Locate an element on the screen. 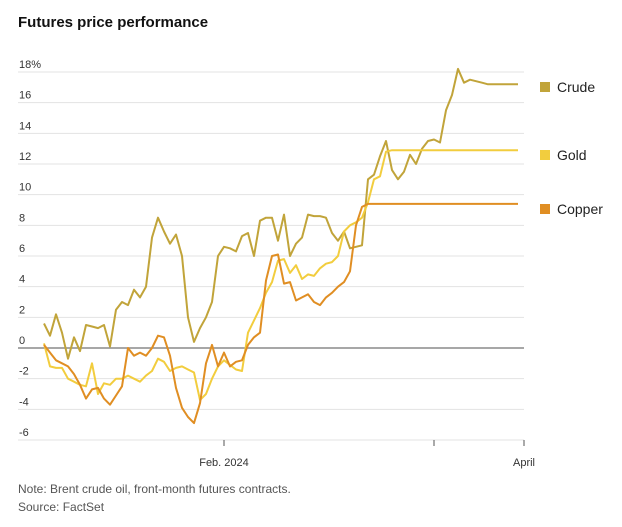 This screenshot has width=622, height=527. y-tick-label: 16 is located at coordinates (25, 96).